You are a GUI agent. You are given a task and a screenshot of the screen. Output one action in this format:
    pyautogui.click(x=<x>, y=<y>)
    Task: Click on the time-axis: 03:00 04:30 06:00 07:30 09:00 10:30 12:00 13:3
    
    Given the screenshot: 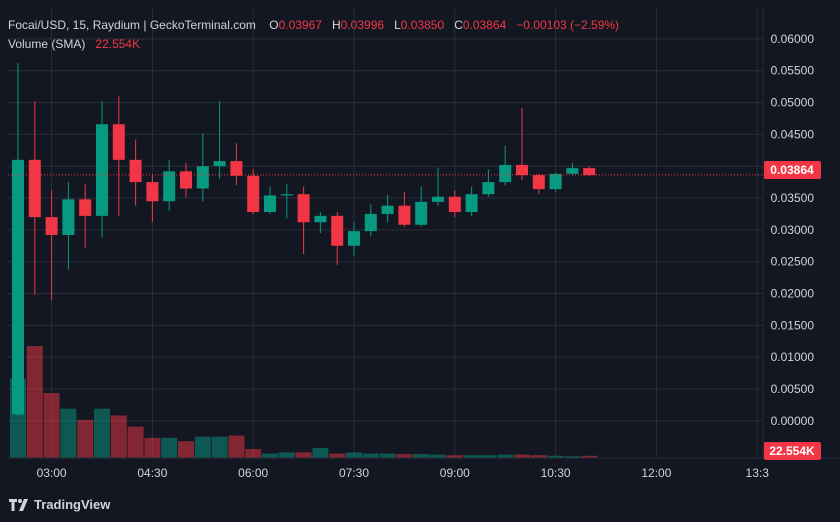 What is the action you would take?
    pyautogui.click(x=403, y=473)
    